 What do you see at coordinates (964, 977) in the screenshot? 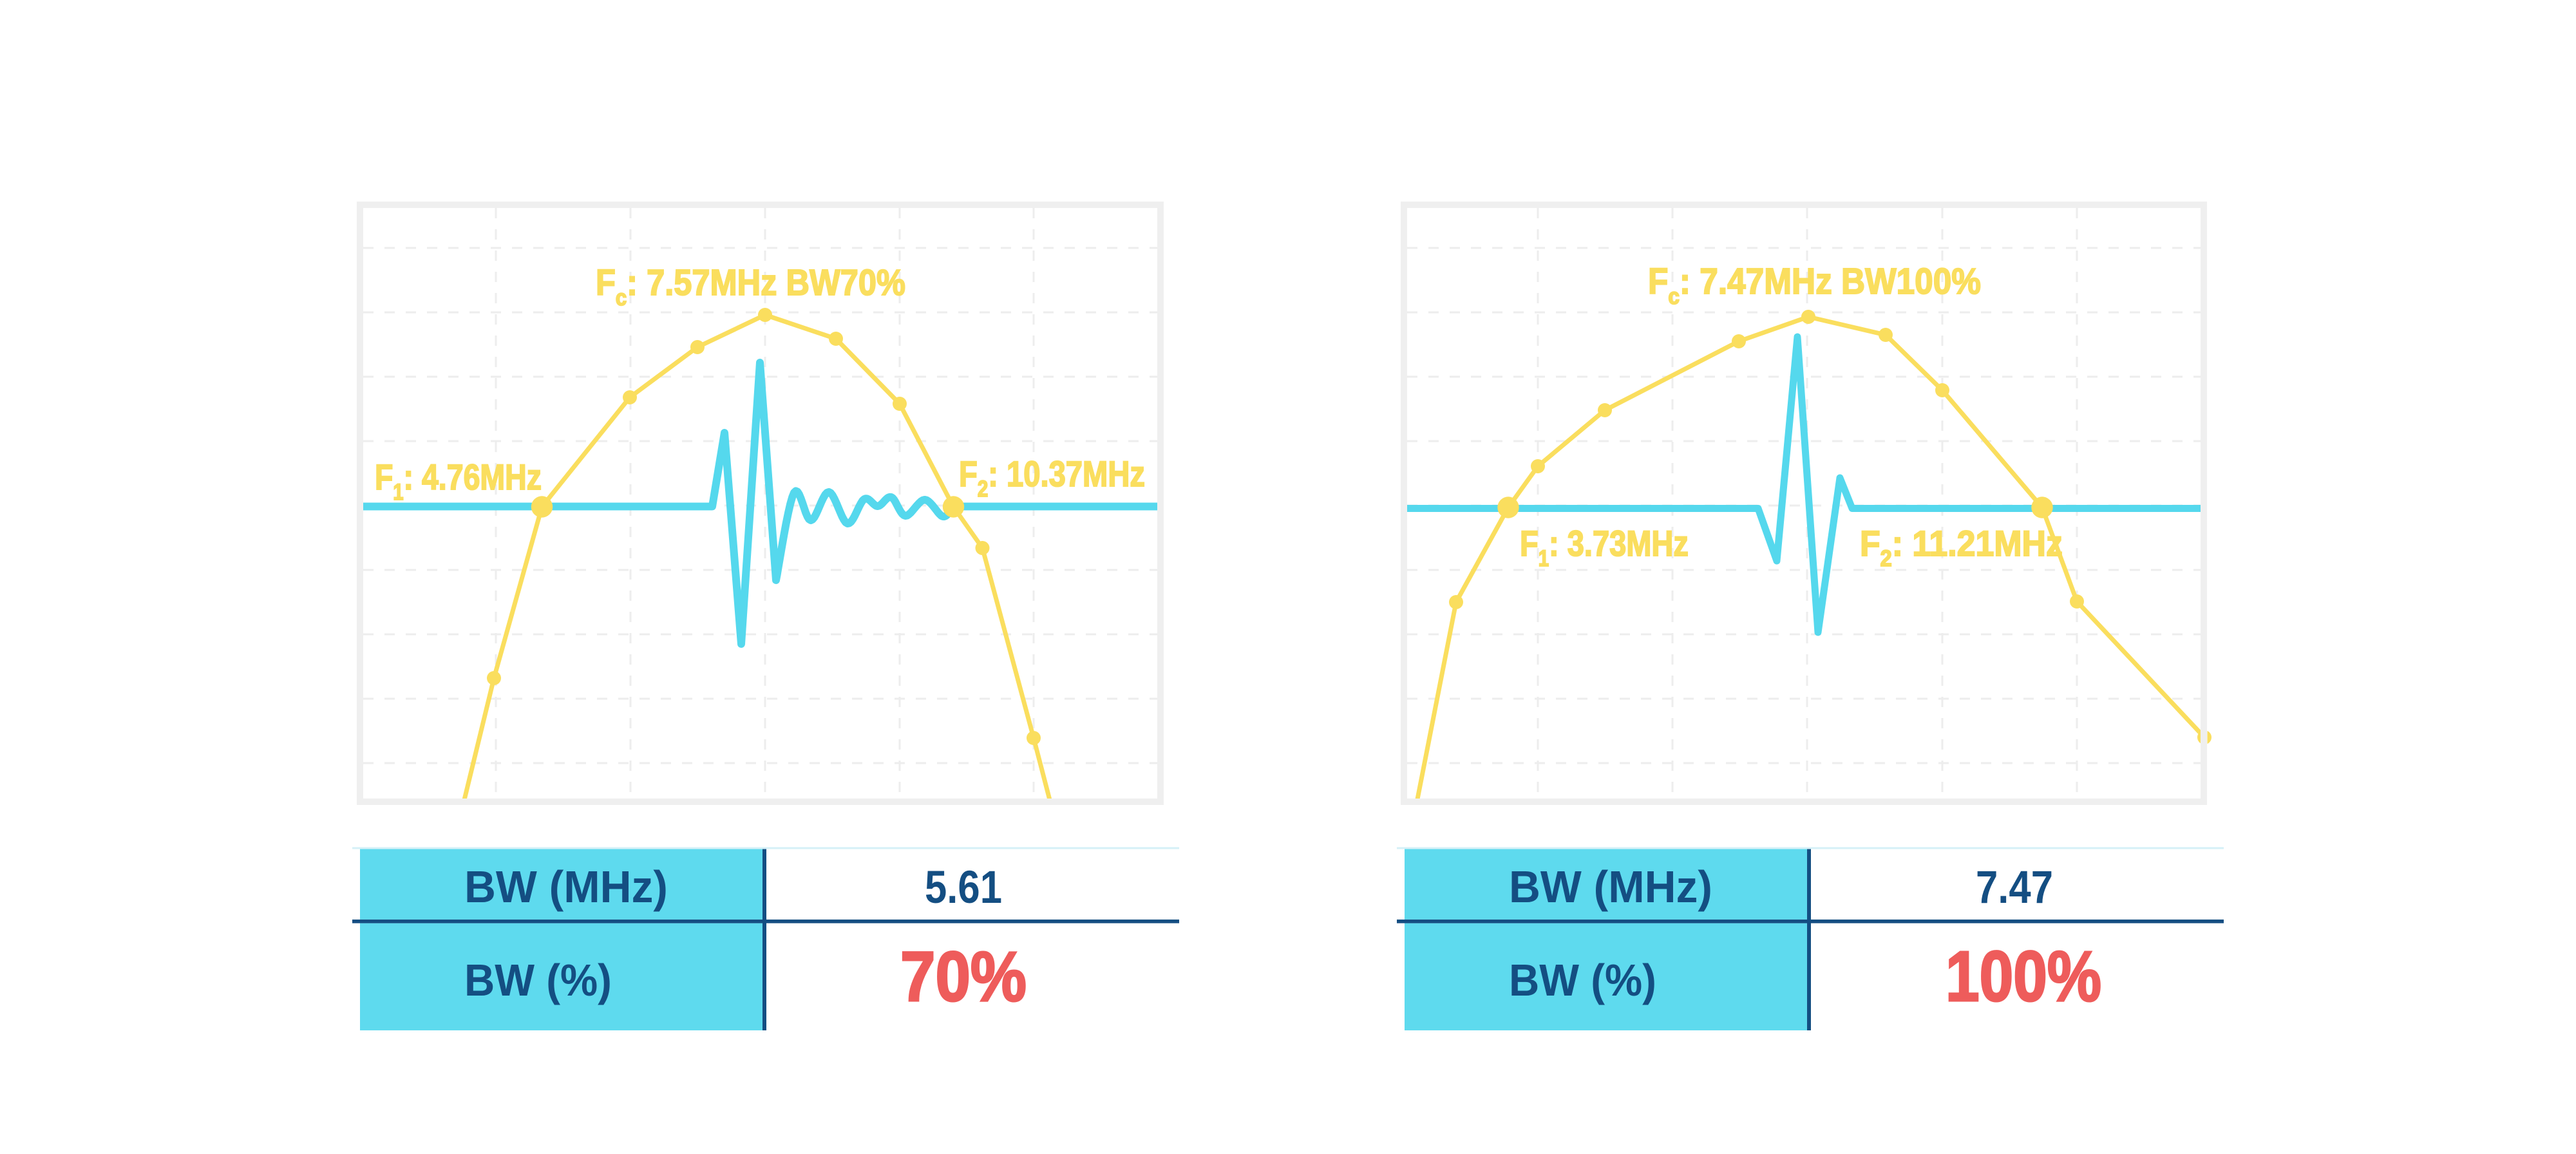
I see `svg-text: 70%` at bounding box center [964, 977].